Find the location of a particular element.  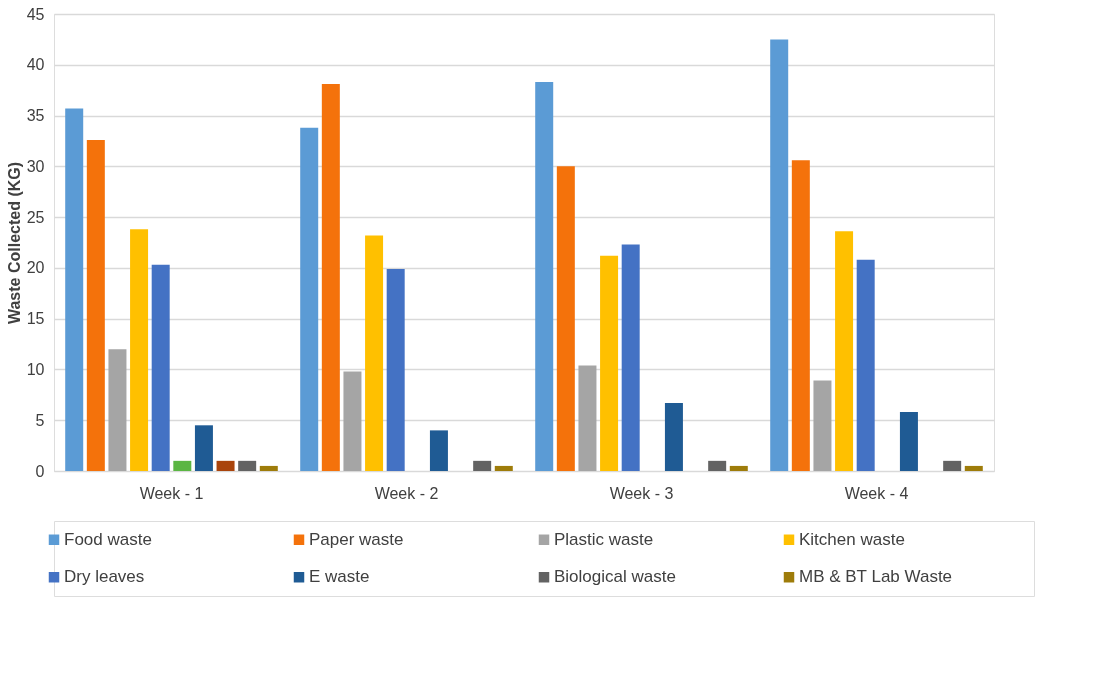

legend-label: Paper waste is located at coordinates (356, 539).